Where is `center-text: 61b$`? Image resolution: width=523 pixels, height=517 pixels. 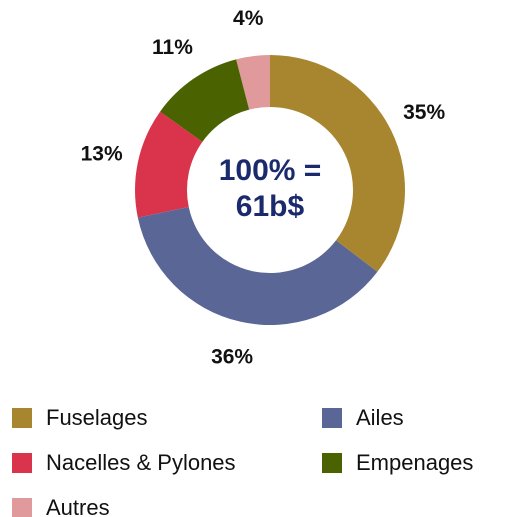 center-text: 61b$ is located at coordinates (270, 206).